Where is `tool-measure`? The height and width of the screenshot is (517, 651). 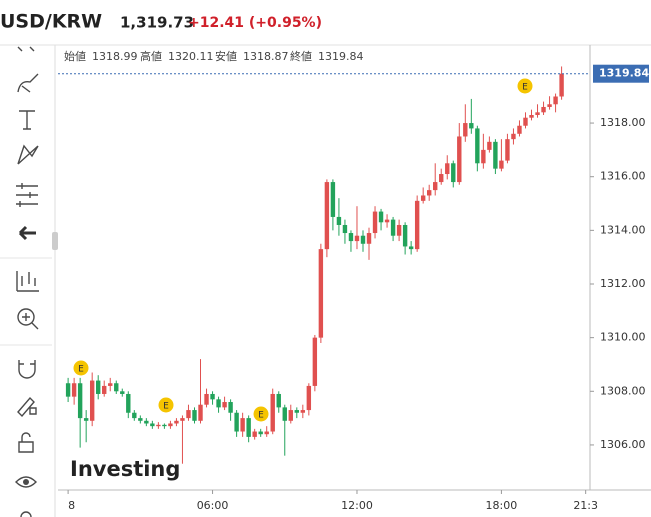 tool-measure is located at coordinates (27, 281).